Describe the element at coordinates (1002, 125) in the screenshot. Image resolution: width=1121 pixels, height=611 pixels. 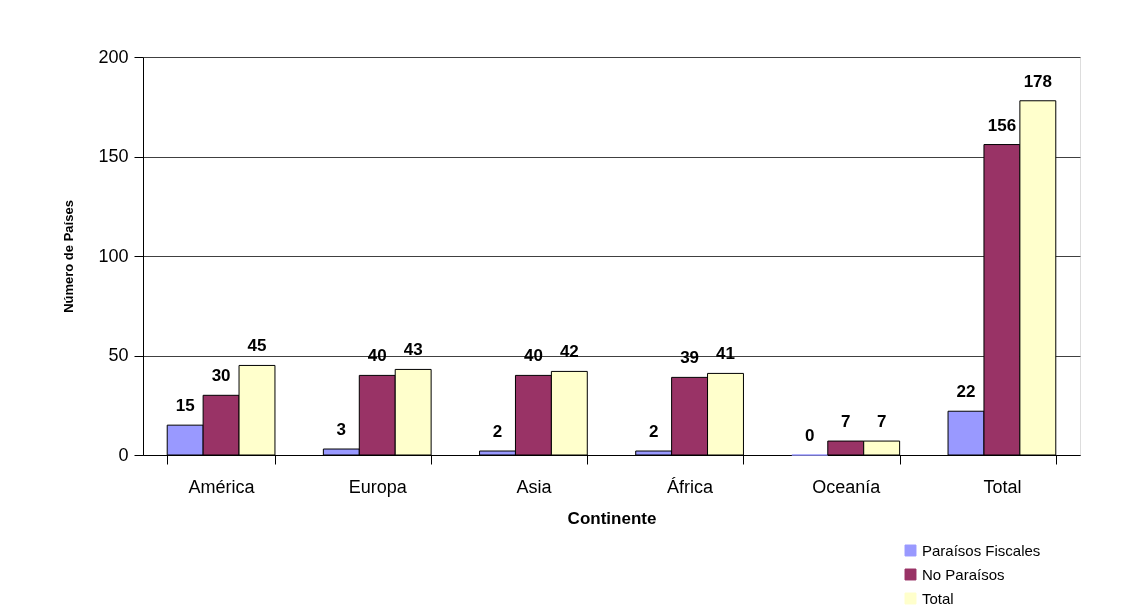
I see `data-label: 156` at that location.